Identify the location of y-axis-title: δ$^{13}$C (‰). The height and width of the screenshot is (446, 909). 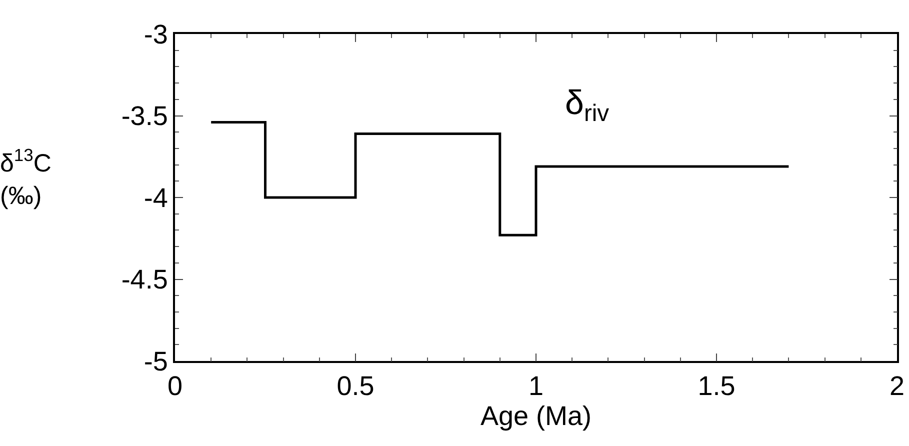
(26, 177).